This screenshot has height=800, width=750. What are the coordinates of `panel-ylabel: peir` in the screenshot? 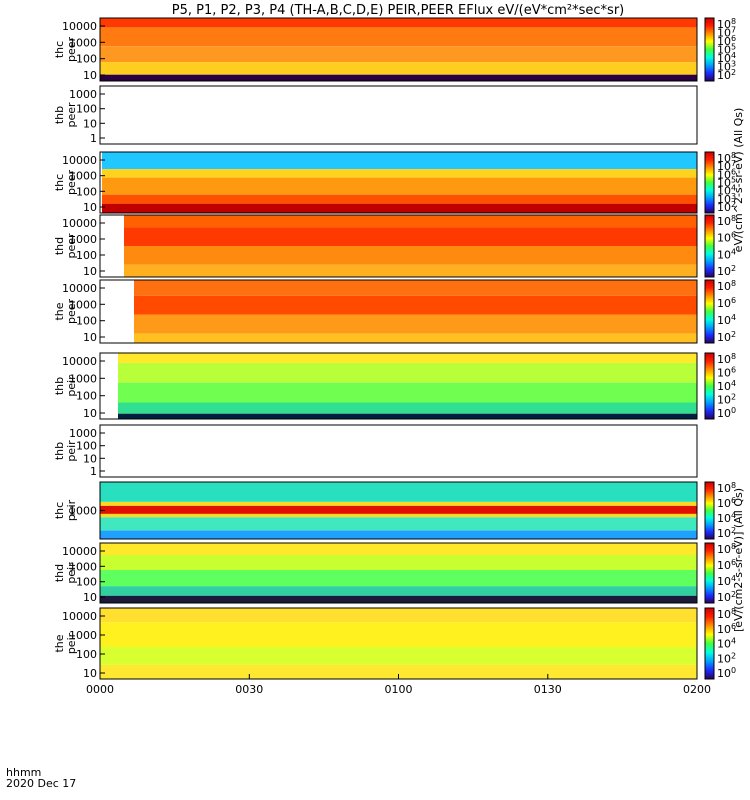 It's located at (71, 451).